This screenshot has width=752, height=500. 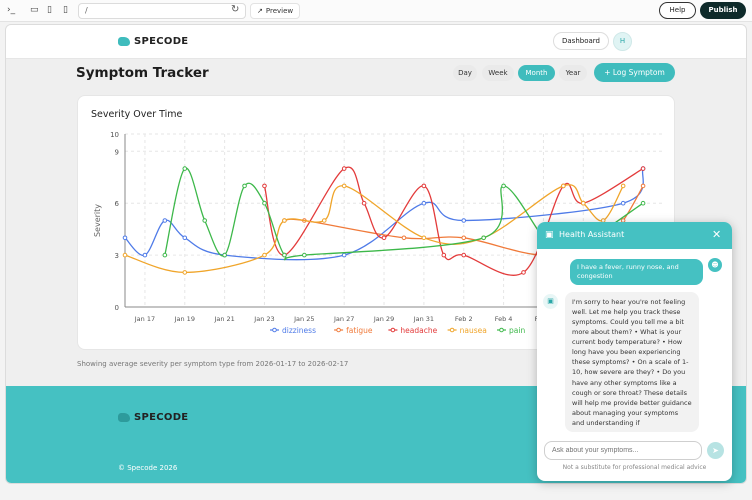 What do you see at coordinates (383, 319) in the screenshot?
I see `x-tick-label: Jan 29` at bounding box center [383, 319].